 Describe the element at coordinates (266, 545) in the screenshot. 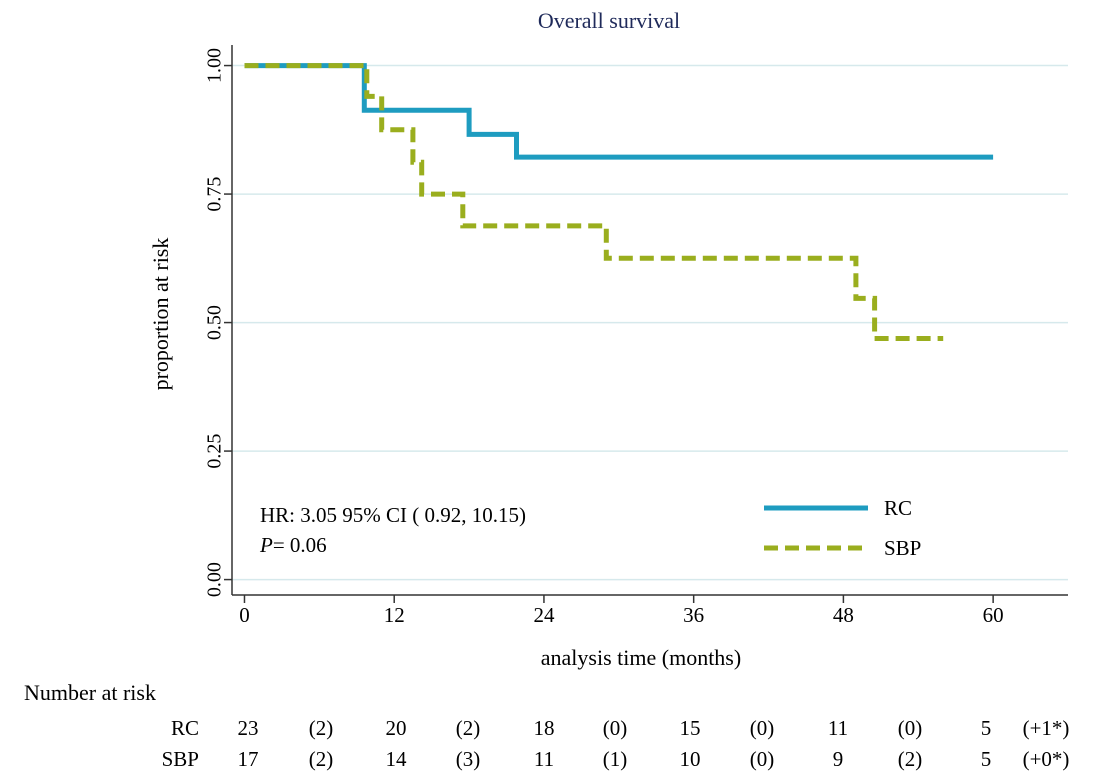

I see `p-label: P` at that location.